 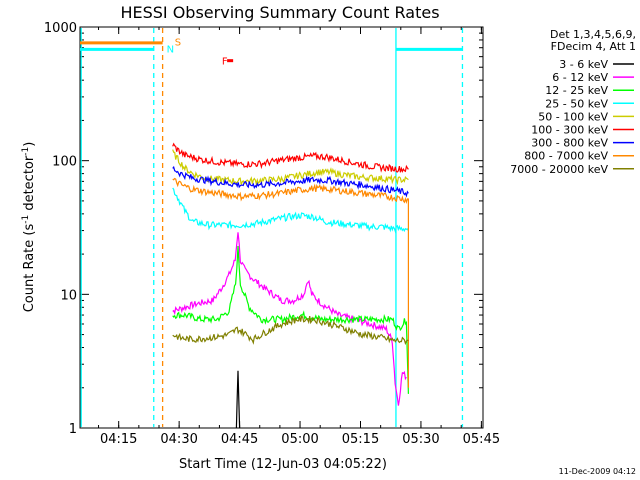 What do you see at coordinates (481, 439) in the screenshot?
I see `x-tick-label: 05:45` at bounding box center [481, 439].